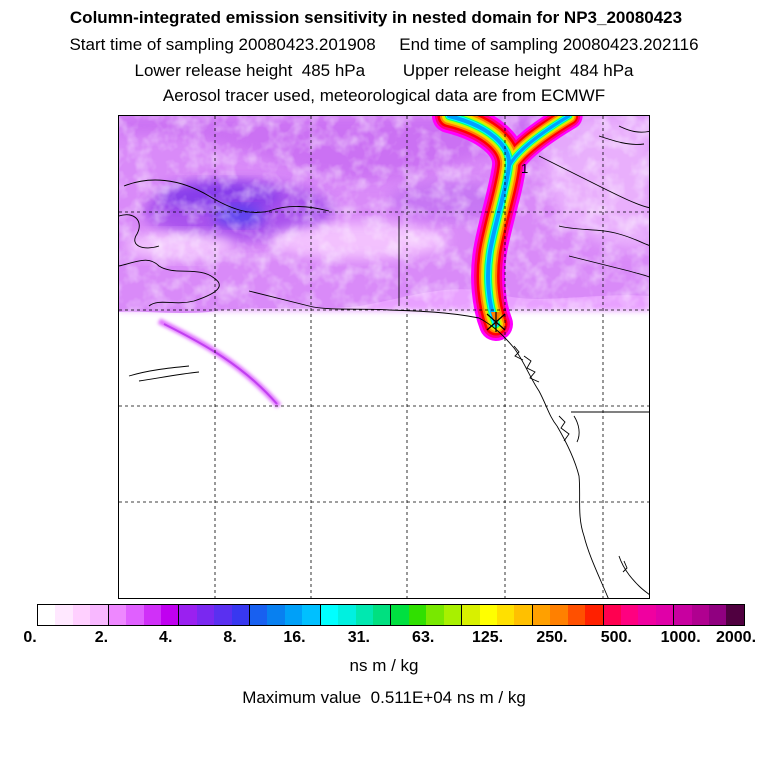 This screenshot has height=768, width=768. I want to click on colorbar-tick-label: 63., so click(423, 637).